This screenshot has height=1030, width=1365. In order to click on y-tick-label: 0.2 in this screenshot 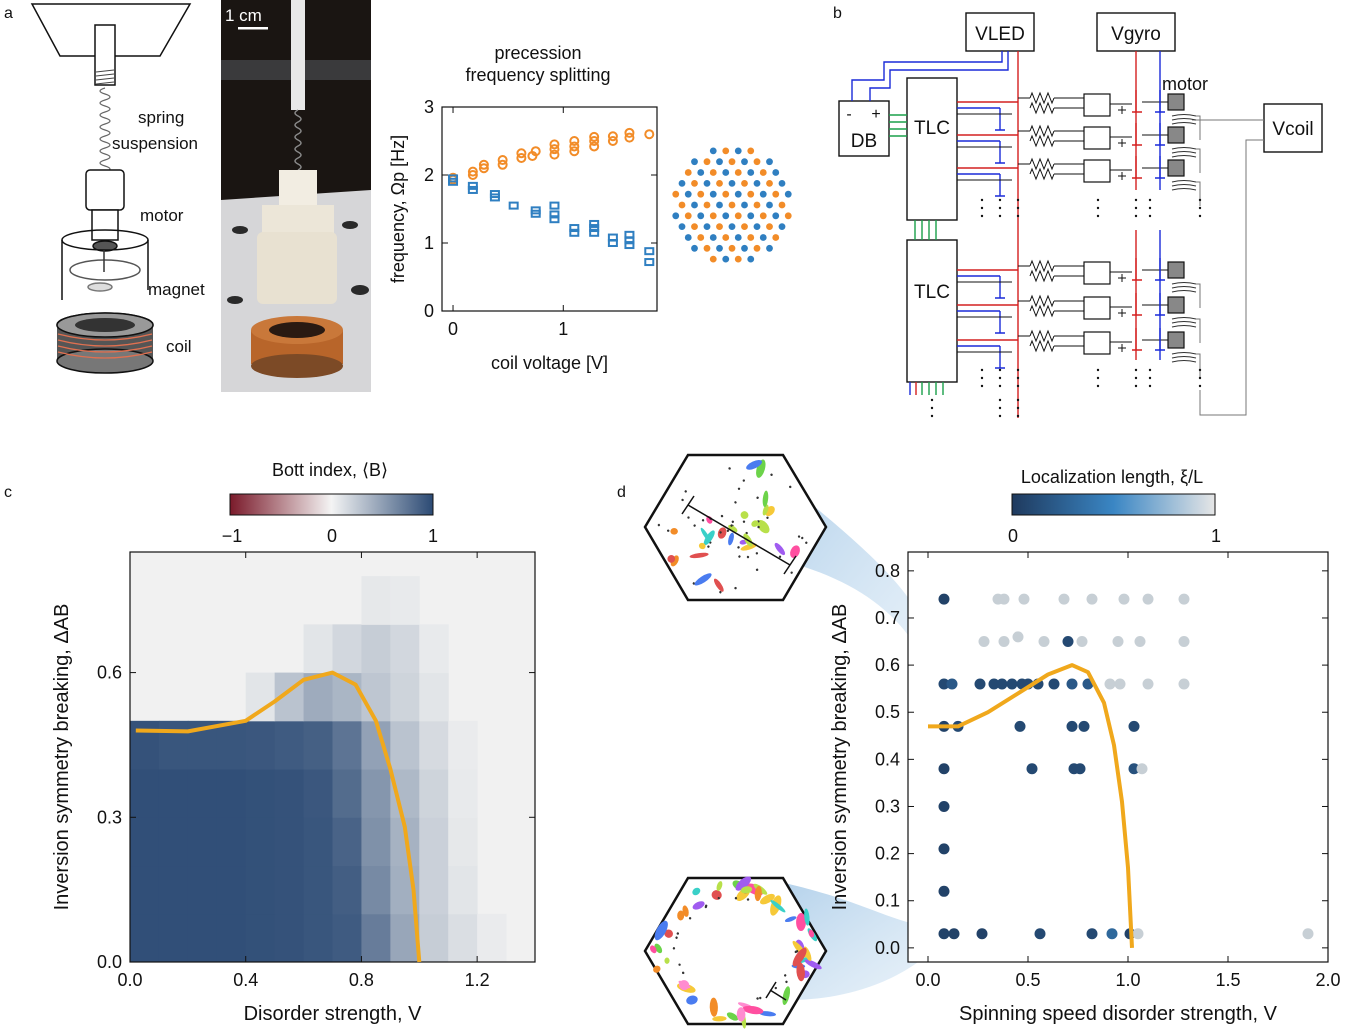, I will do `click(887, 854)`.